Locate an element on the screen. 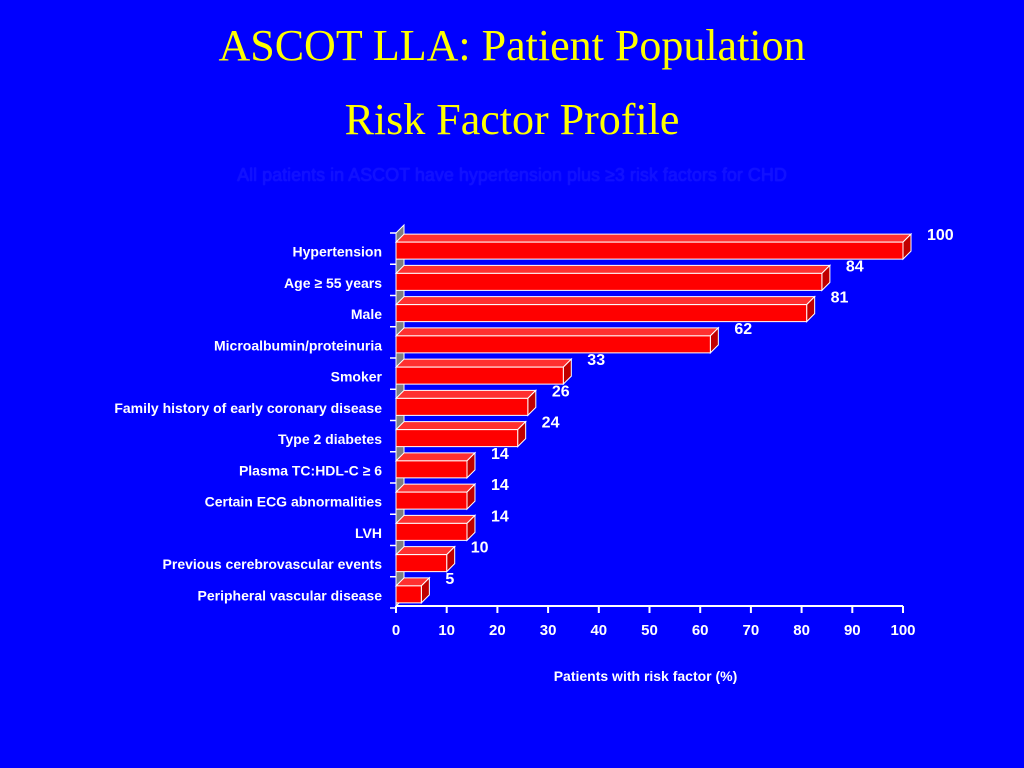  x-axis-title: Patients with risk factor (%) is located at coordinates (646, 676).